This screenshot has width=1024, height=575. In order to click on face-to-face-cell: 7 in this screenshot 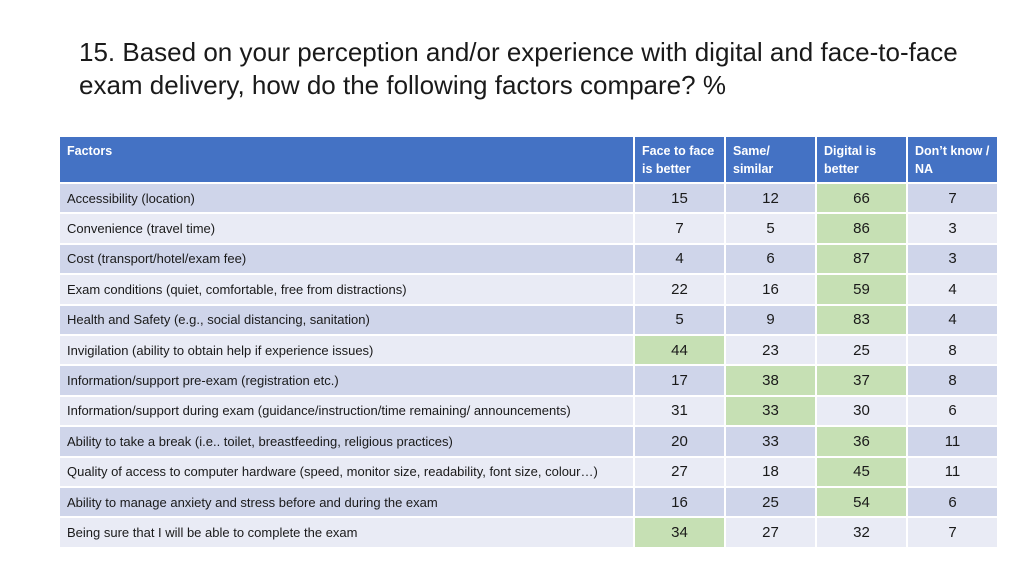, I will do `click(679, 228)`.